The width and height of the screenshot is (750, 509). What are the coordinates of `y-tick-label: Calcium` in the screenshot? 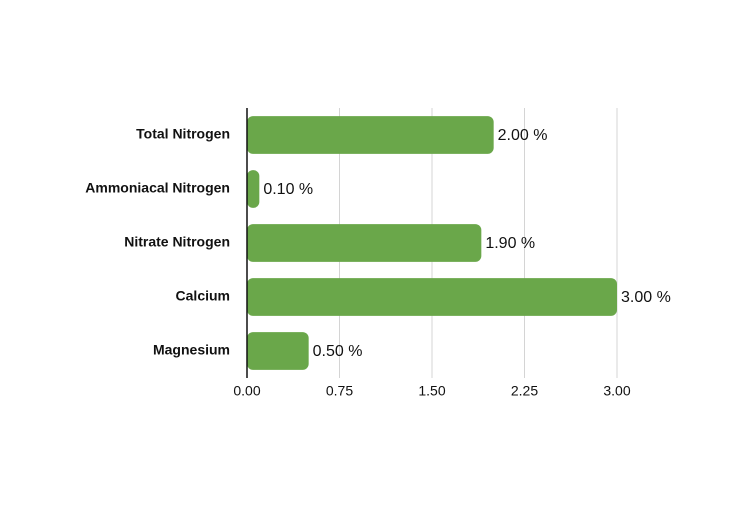 It's located at (203, 296).